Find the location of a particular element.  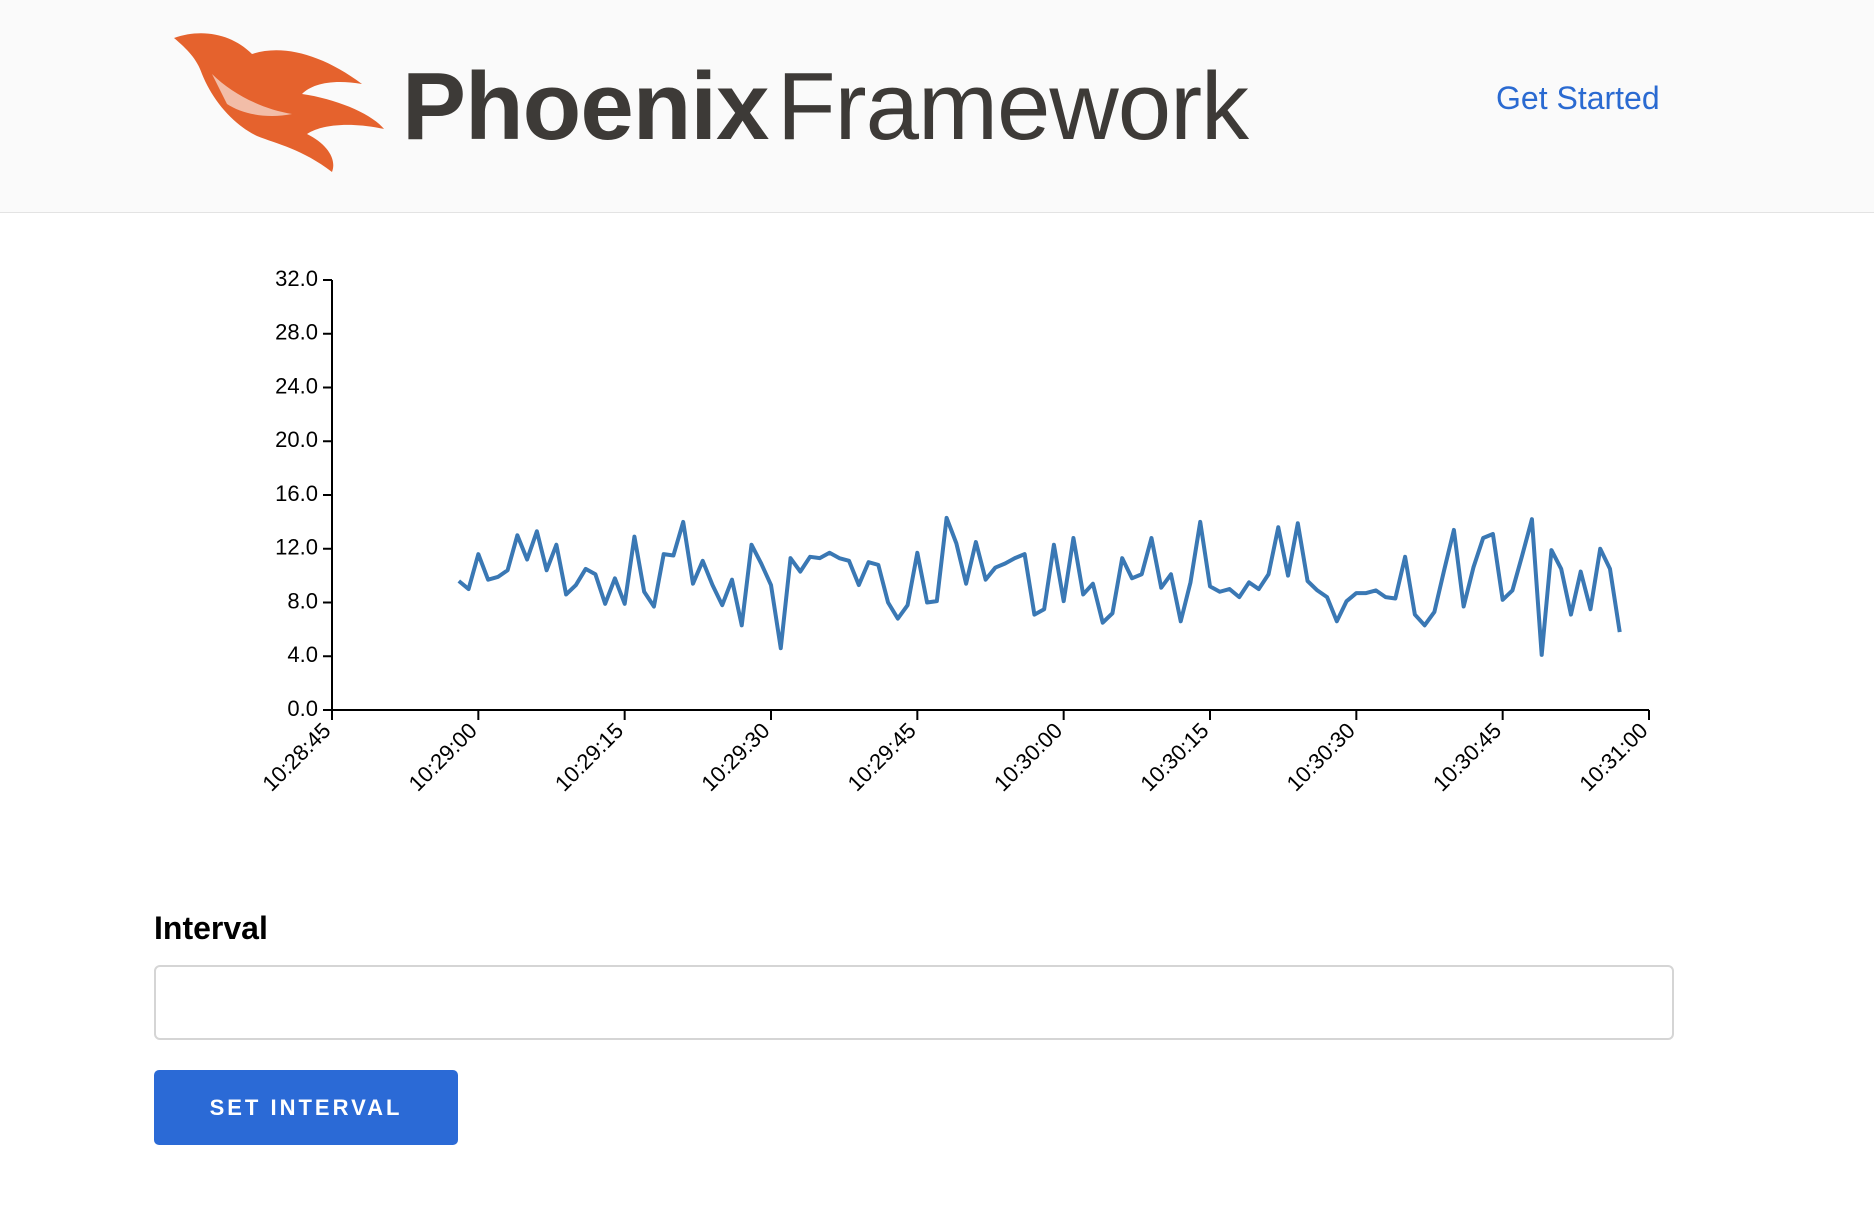

y-tick-label: 28.0 is located at coordinates (296, 332).